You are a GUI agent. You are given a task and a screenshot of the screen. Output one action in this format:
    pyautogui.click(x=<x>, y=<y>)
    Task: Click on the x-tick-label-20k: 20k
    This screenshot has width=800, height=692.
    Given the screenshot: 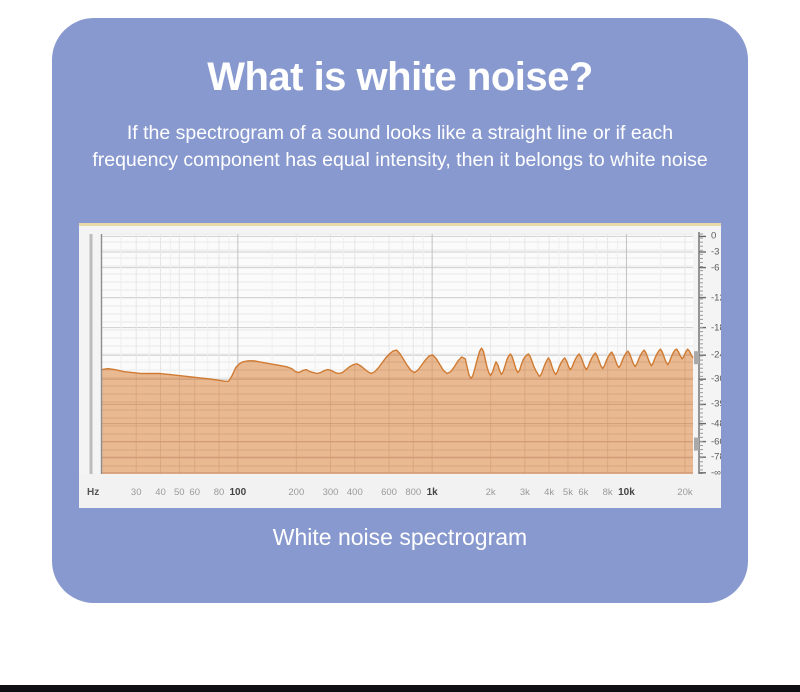 What is the action you would take?
    pyautogui.click(x=685, y=492)
    